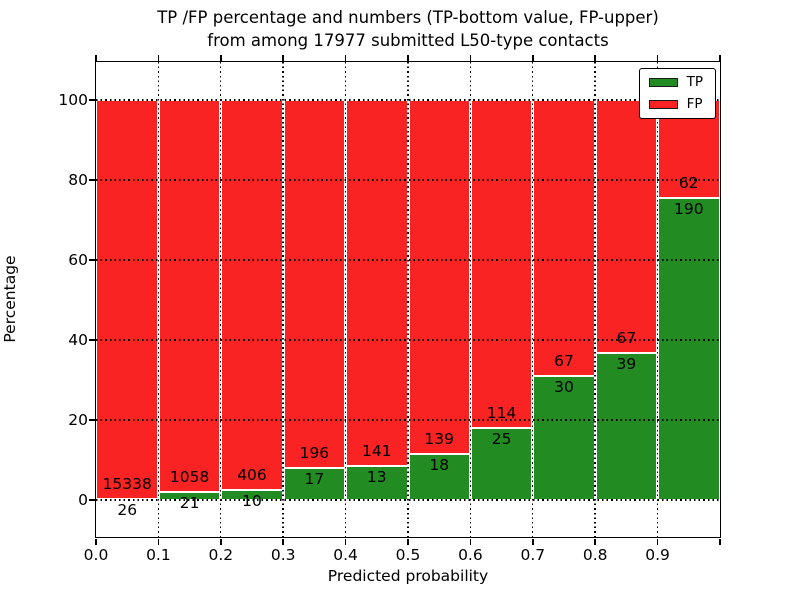 This screenshot has width=800, height=600. What do you see at coordinates (127, 510) in the screenshot?
I see `tp-count-label: 26` at bounding box center [127, 510].